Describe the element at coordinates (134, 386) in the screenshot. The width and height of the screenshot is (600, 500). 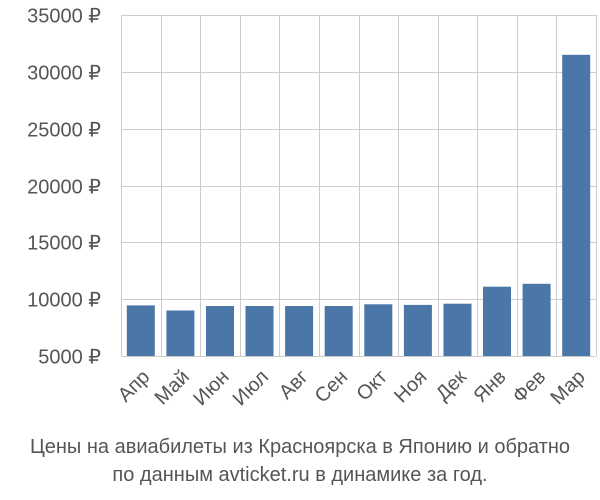
I see `x-tick-label: Апр` at that location.